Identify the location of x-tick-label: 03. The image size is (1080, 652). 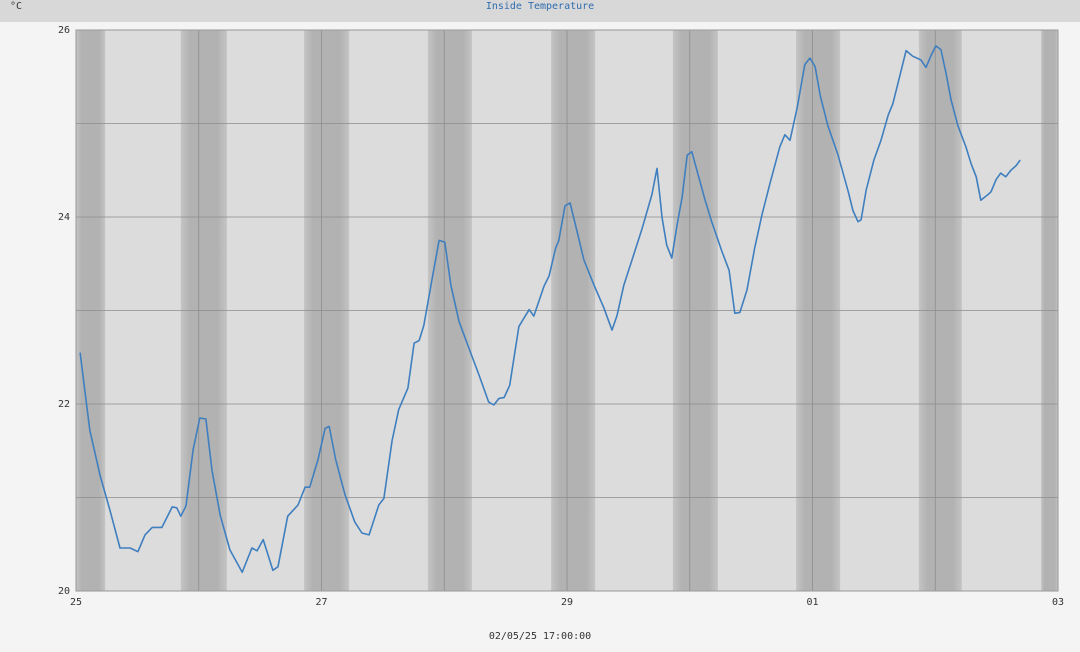
(1058, 602).